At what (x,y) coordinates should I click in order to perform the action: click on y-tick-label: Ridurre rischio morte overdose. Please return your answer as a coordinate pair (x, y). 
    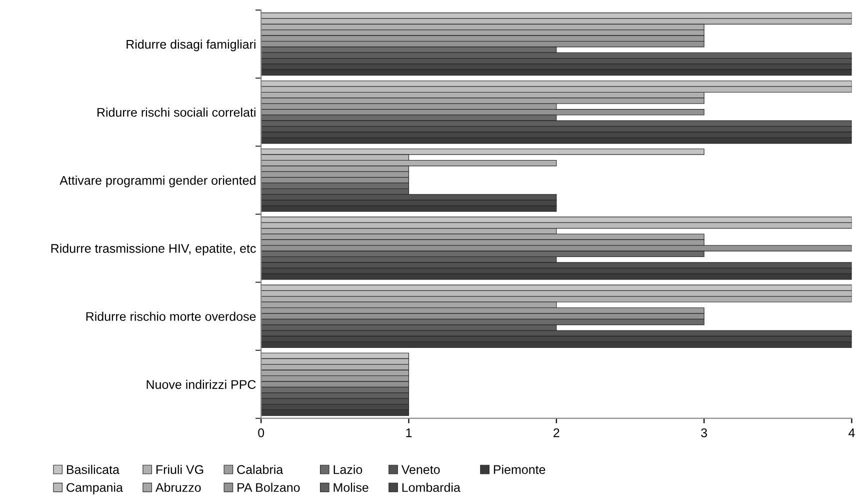
    Looking at the image, I should click on (171, 316).